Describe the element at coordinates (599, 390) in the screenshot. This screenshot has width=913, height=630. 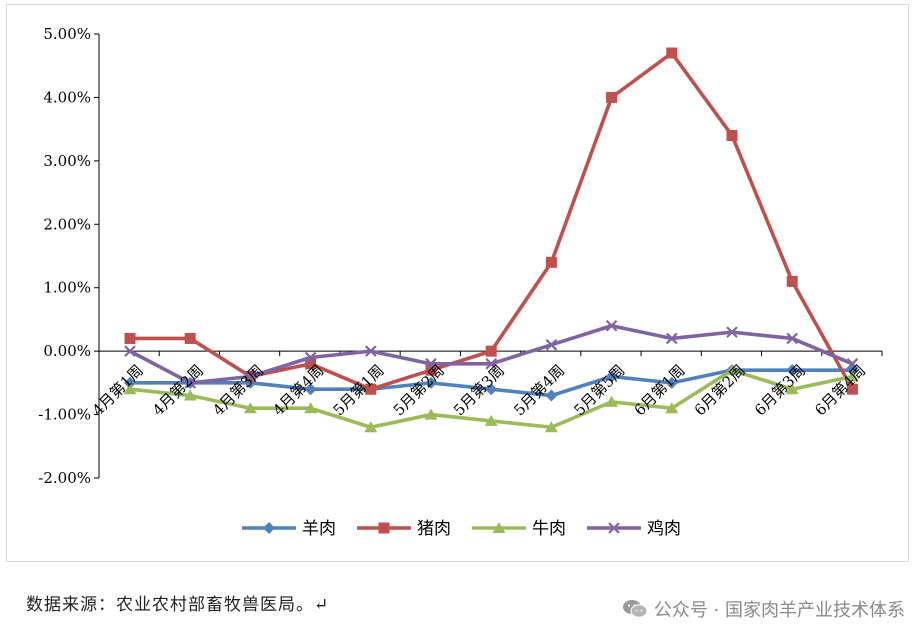
I see `x-tick-label: 5月第5周` at that location.